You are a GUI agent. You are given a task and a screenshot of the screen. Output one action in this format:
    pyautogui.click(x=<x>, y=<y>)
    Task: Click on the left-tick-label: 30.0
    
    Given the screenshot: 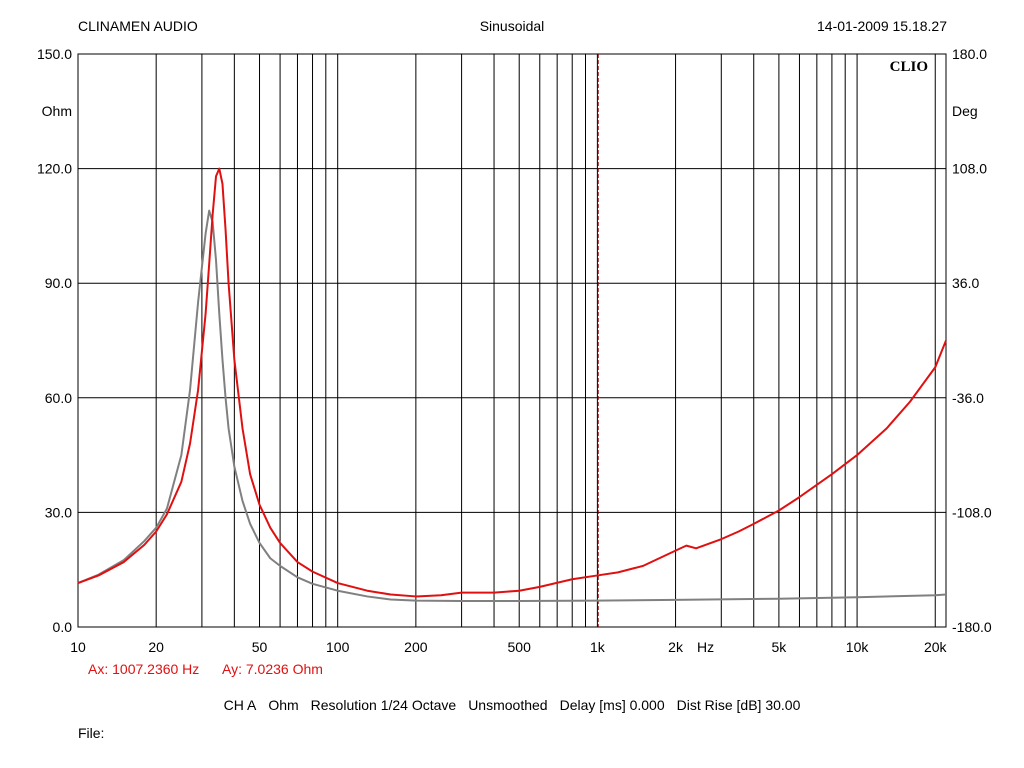 What is the action you would take?
    pyautogui.click(x=58, y=512)
    